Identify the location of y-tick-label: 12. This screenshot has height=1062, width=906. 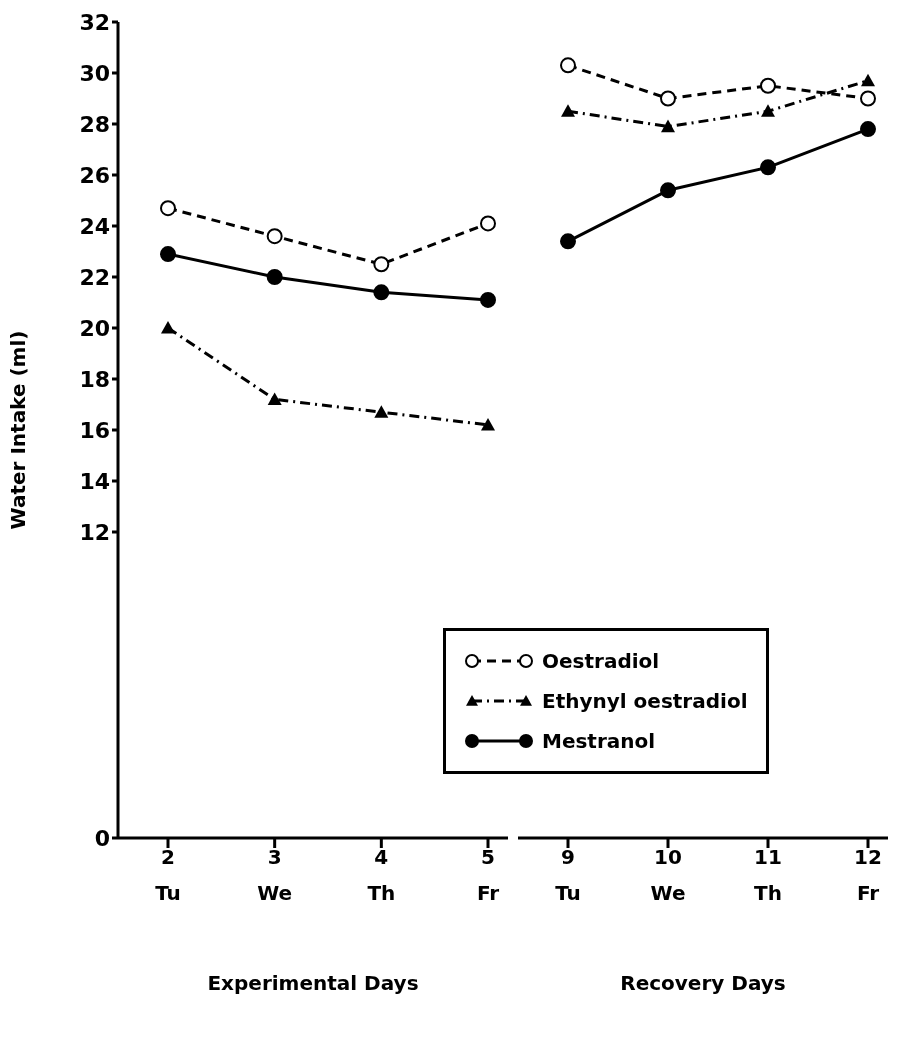
(94, 532).